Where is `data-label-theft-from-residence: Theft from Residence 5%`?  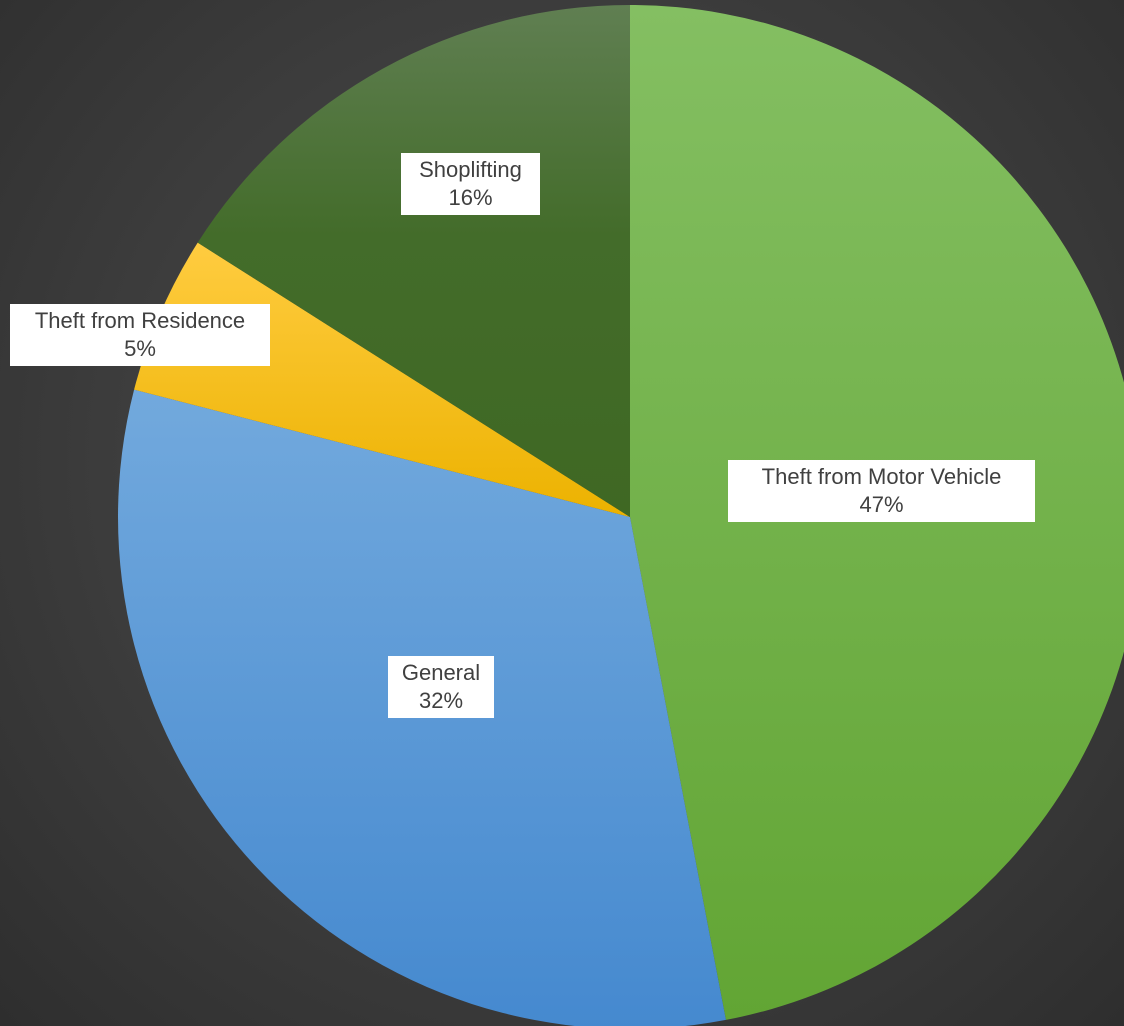
data-label-theft-from-residence: Theft from Residence 5% is located at coordinates (140, 335).